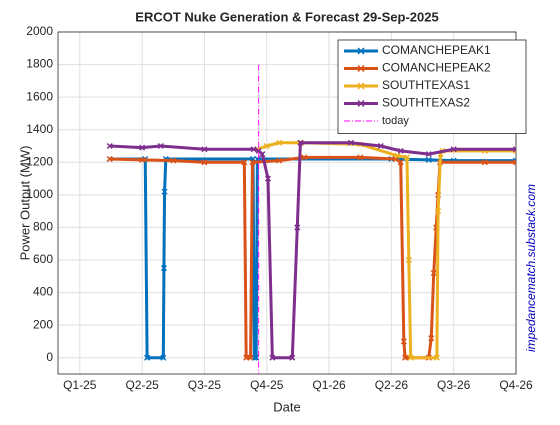 The height and width of the screenshot is (425, 560). I want to click on y-tick-label: 600, so click(43, 259).